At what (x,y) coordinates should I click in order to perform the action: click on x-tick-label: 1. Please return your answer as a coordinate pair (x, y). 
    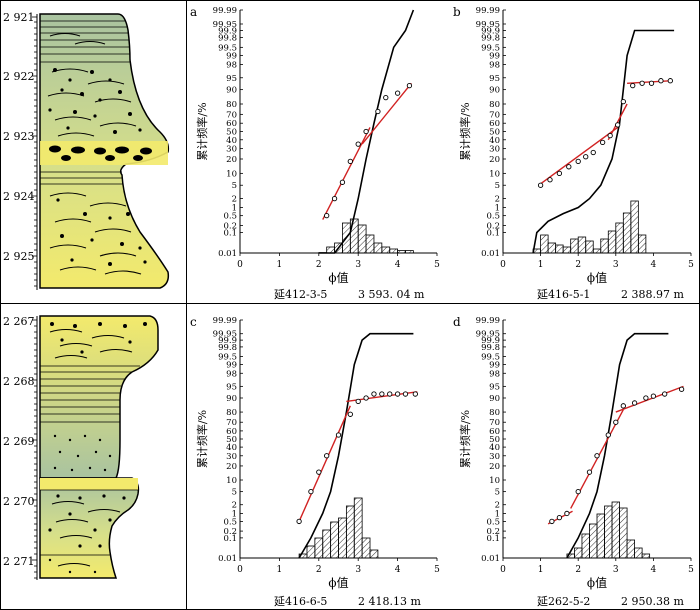
    Looking at the image, I should click on (541, 570).